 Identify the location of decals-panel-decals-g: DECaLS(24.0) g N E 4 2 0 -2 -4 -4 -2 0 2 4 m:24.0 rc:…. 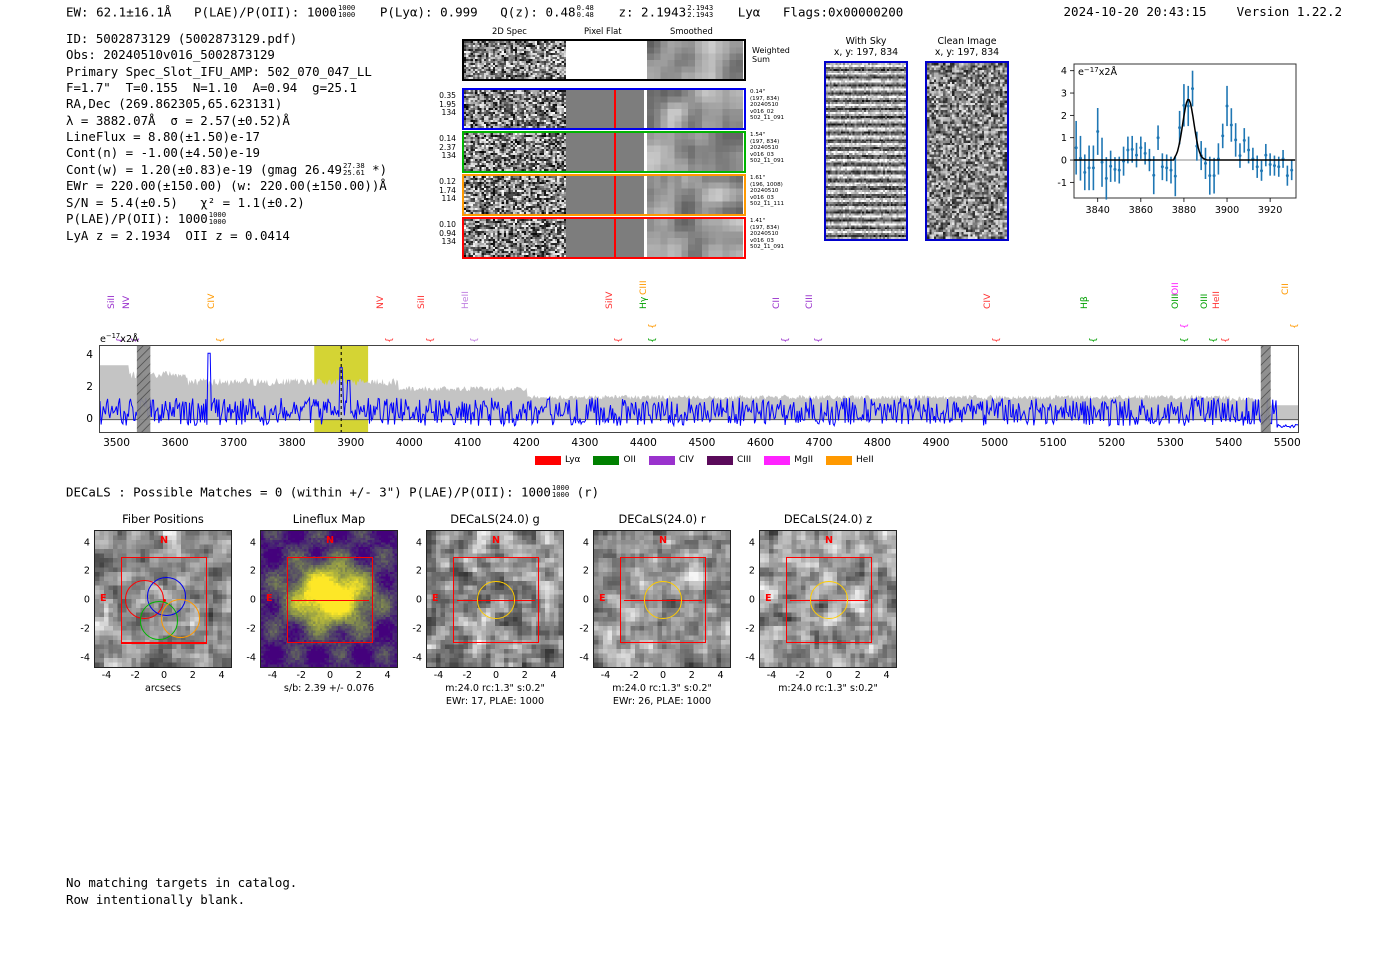
(487, 609).